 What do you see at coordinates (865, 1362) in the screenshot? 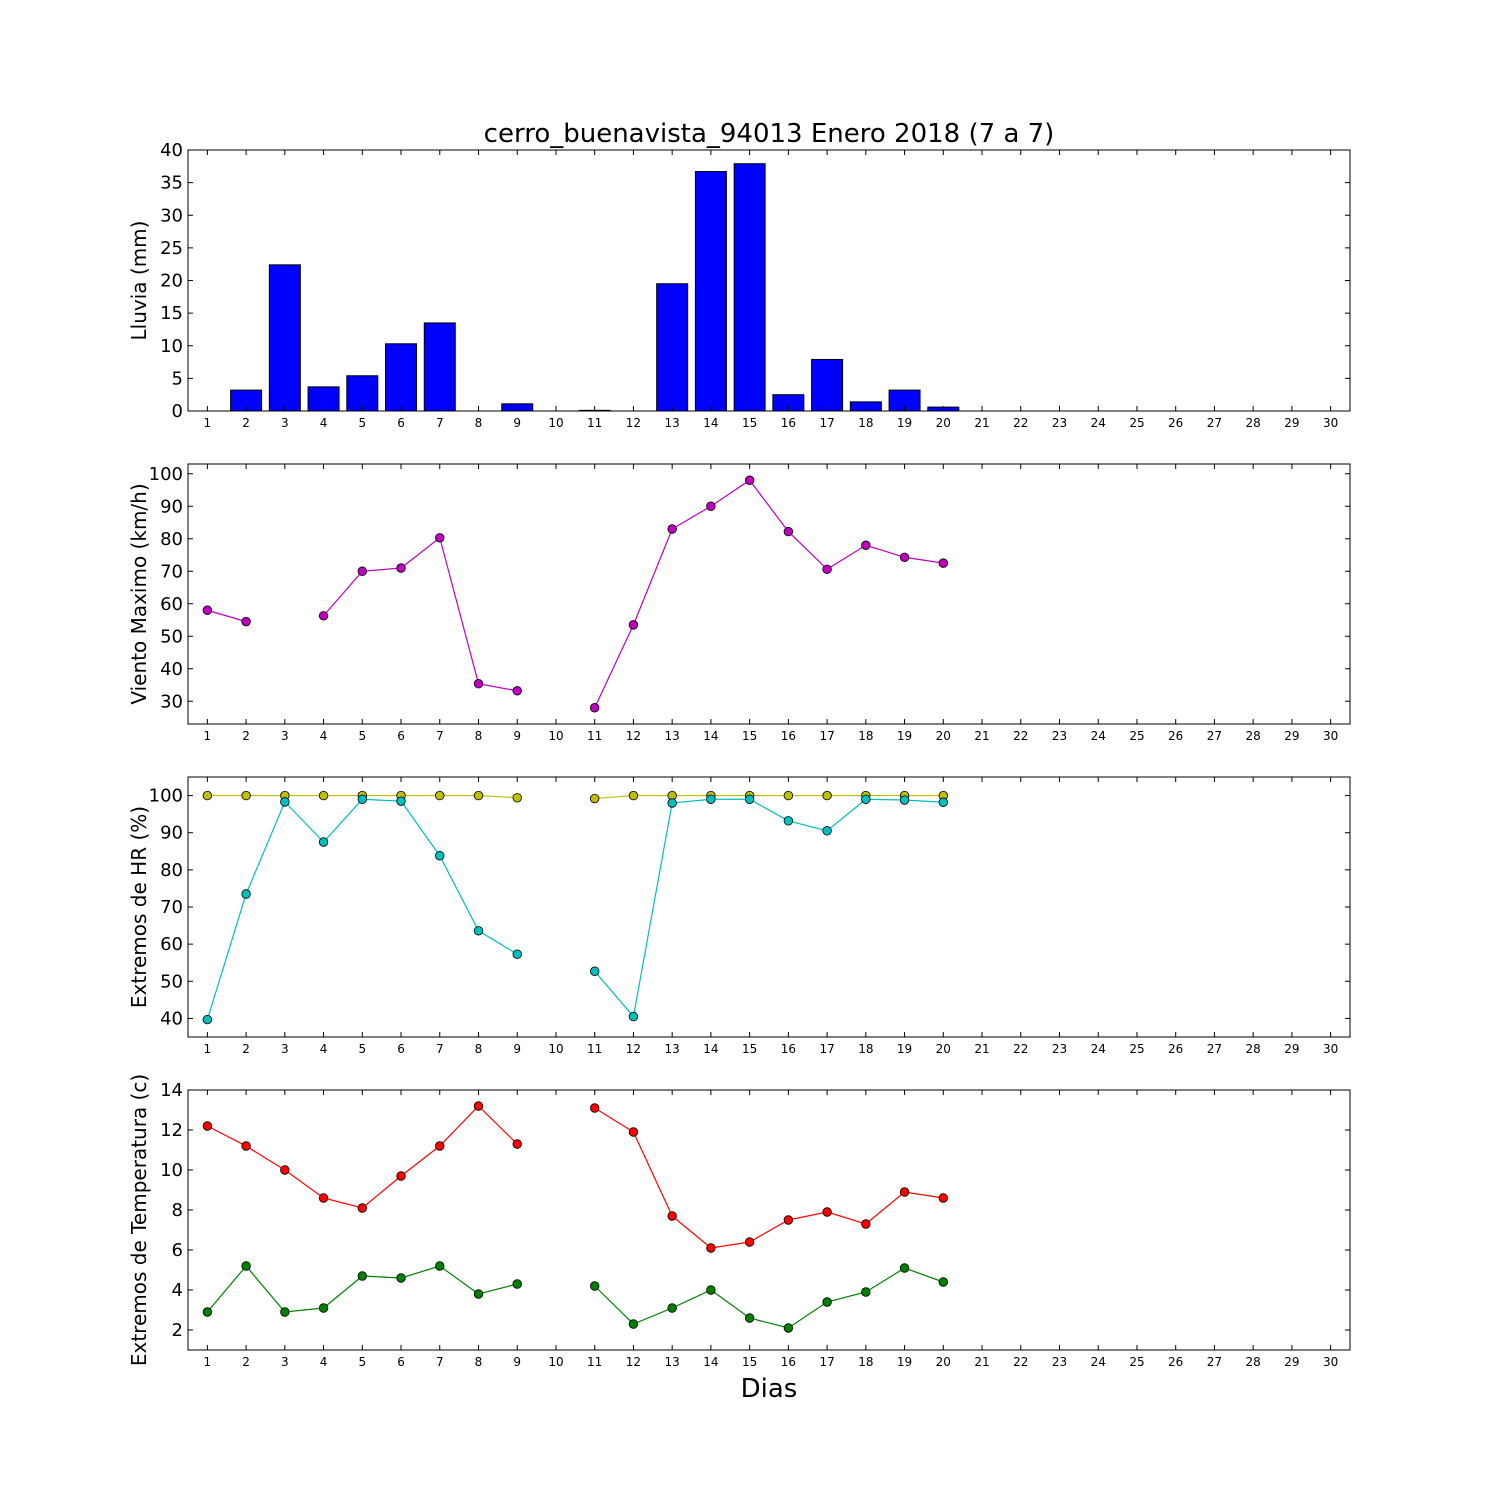
I see `panel-4-xtick-label-18: 18` at bounding box center [865, 1362].